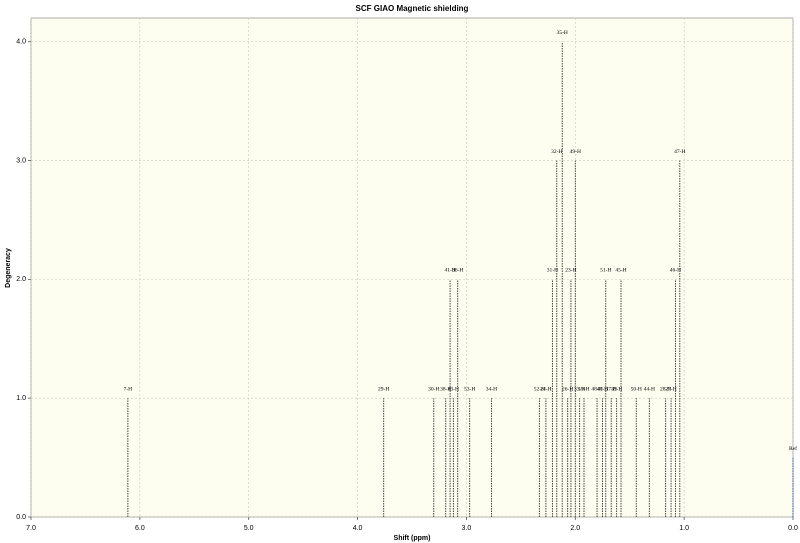  What do you see at coordinates (583, 389) in the screenshot?
I see `peak-label: 19-H` at bounding box center [583, 389].